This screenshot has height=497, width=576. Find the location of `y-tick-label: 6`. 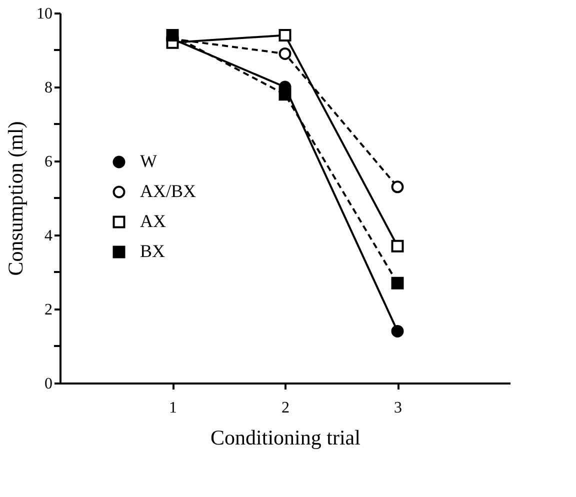

y-tick-label: 6 is located at coordinates (48, 162).